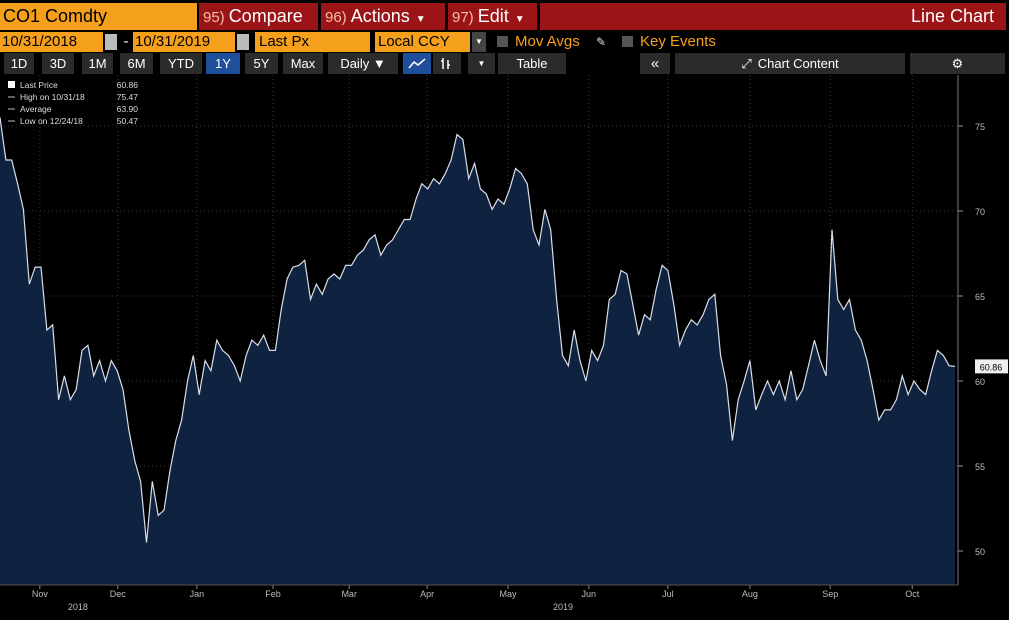  I want to click on key: 97), so click(463, 17).